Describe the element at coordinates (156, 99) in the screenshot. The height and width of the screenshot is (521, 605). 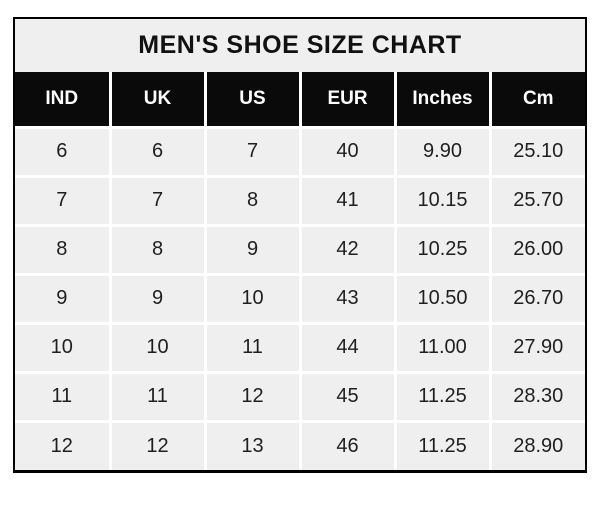
I see `column-header-uk: UK` at that location.